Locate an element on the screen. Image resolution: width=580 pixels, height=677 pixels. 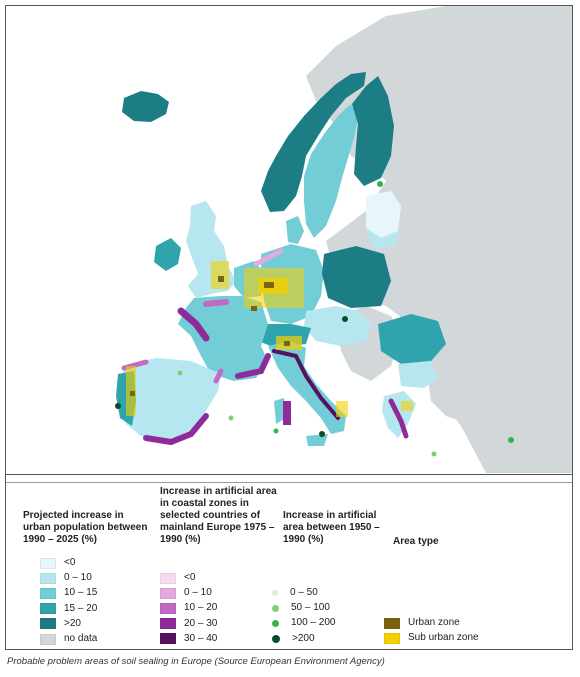
legend-item-label: 100 – 200 is located at coordinates (313, 623).